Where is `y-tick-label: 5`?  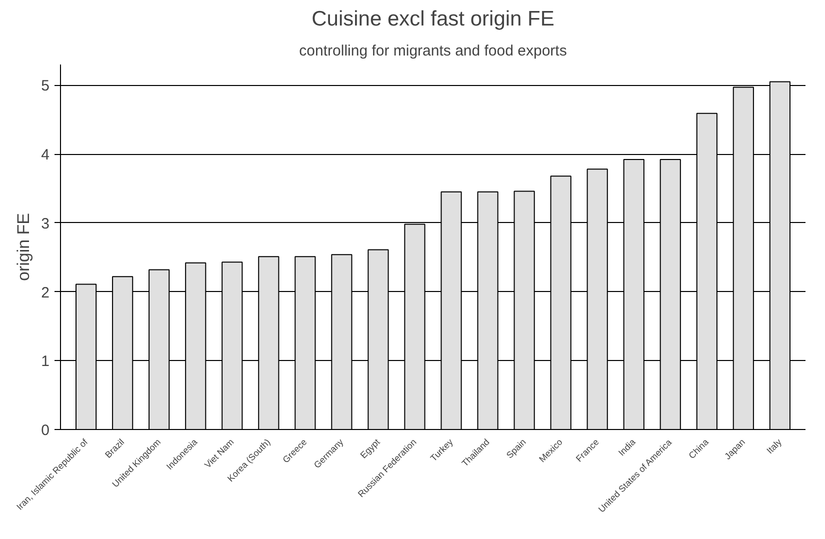
y-tick-label: 5 is located at coordinates (45, 86).